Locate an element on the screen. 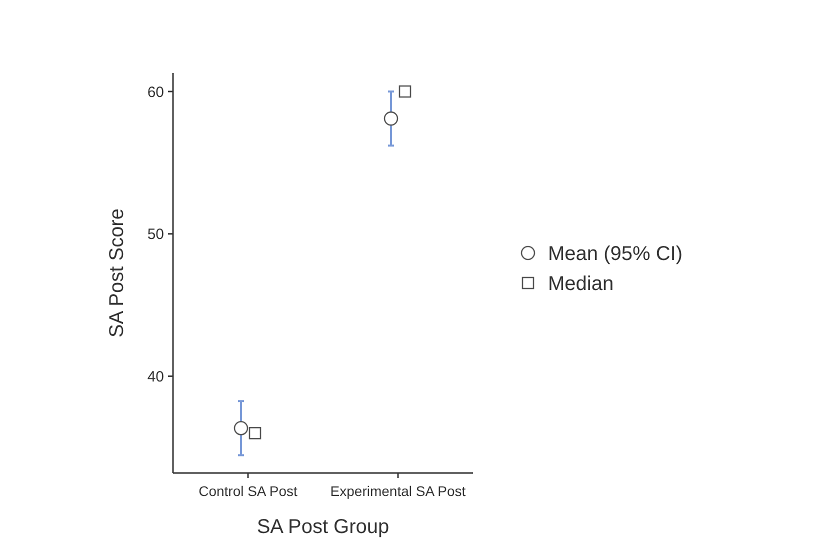 Image resolution: width=814 pixels, height=557 pixels. x-tick-label: Control SA Post is located at coordinates (248, 491).